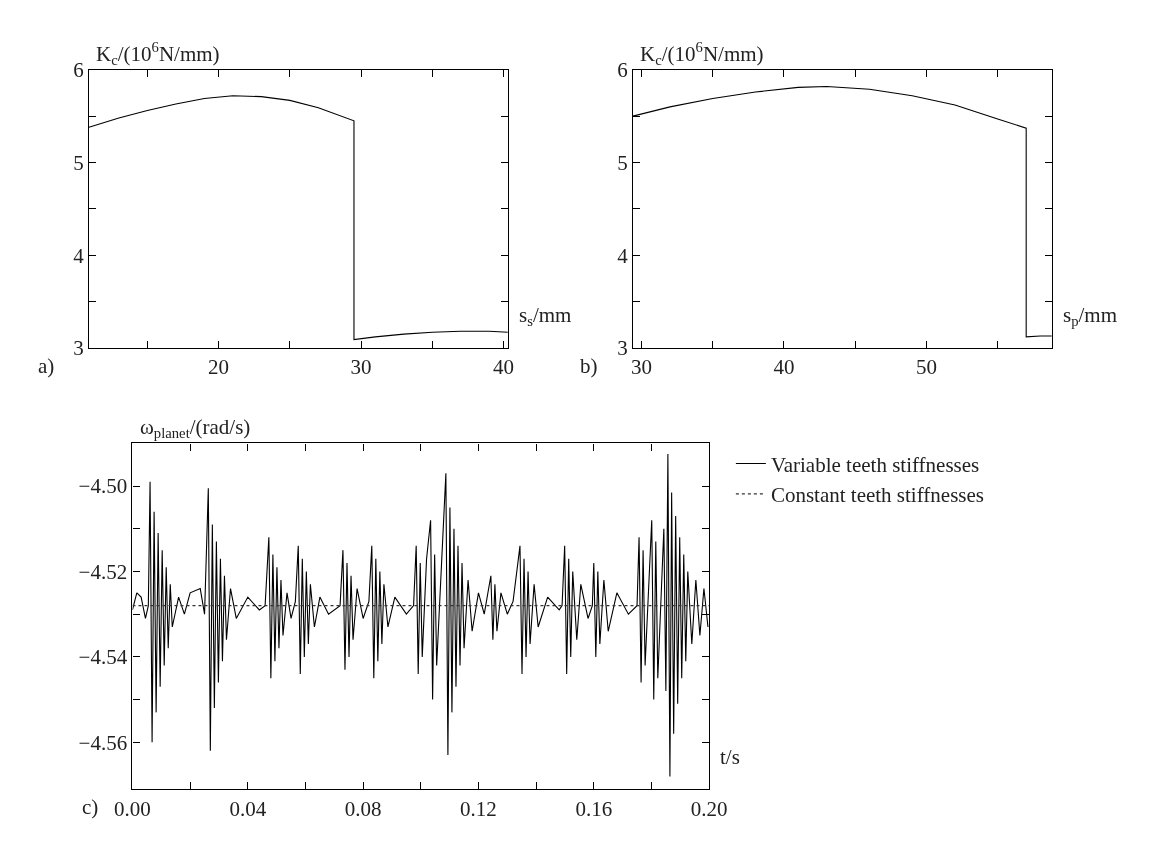 The image size is (1158, 865). Describe the element at coordinates (875, 464) in the screenshot. I see `legend-label: Variable teeth stiffnesses` at that location.